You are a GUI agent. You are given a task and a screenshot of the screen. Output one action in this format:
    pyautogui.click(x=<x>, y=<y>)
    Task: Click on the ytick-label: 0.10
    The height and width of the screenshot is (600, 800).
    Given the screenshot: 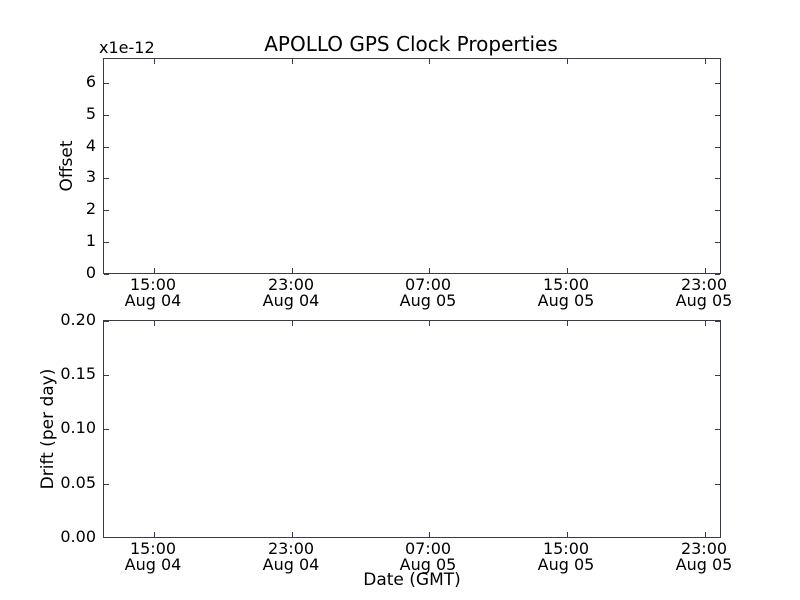 What is the action you would take?
    pyautogui.click(x=78, y=427)
    